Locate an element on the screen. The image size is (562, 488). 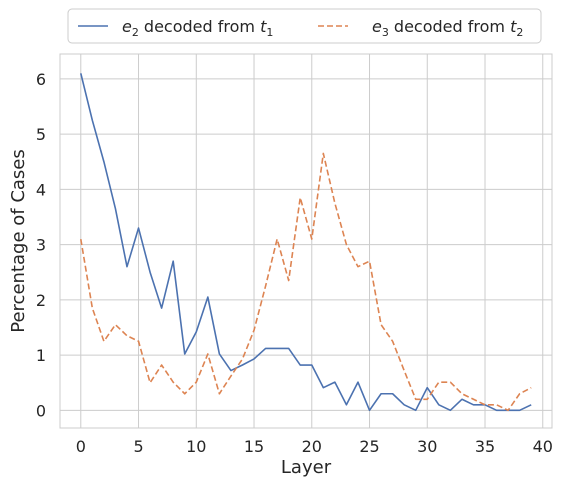
x-axis-label: Layer is located at coordinates (306, 467).